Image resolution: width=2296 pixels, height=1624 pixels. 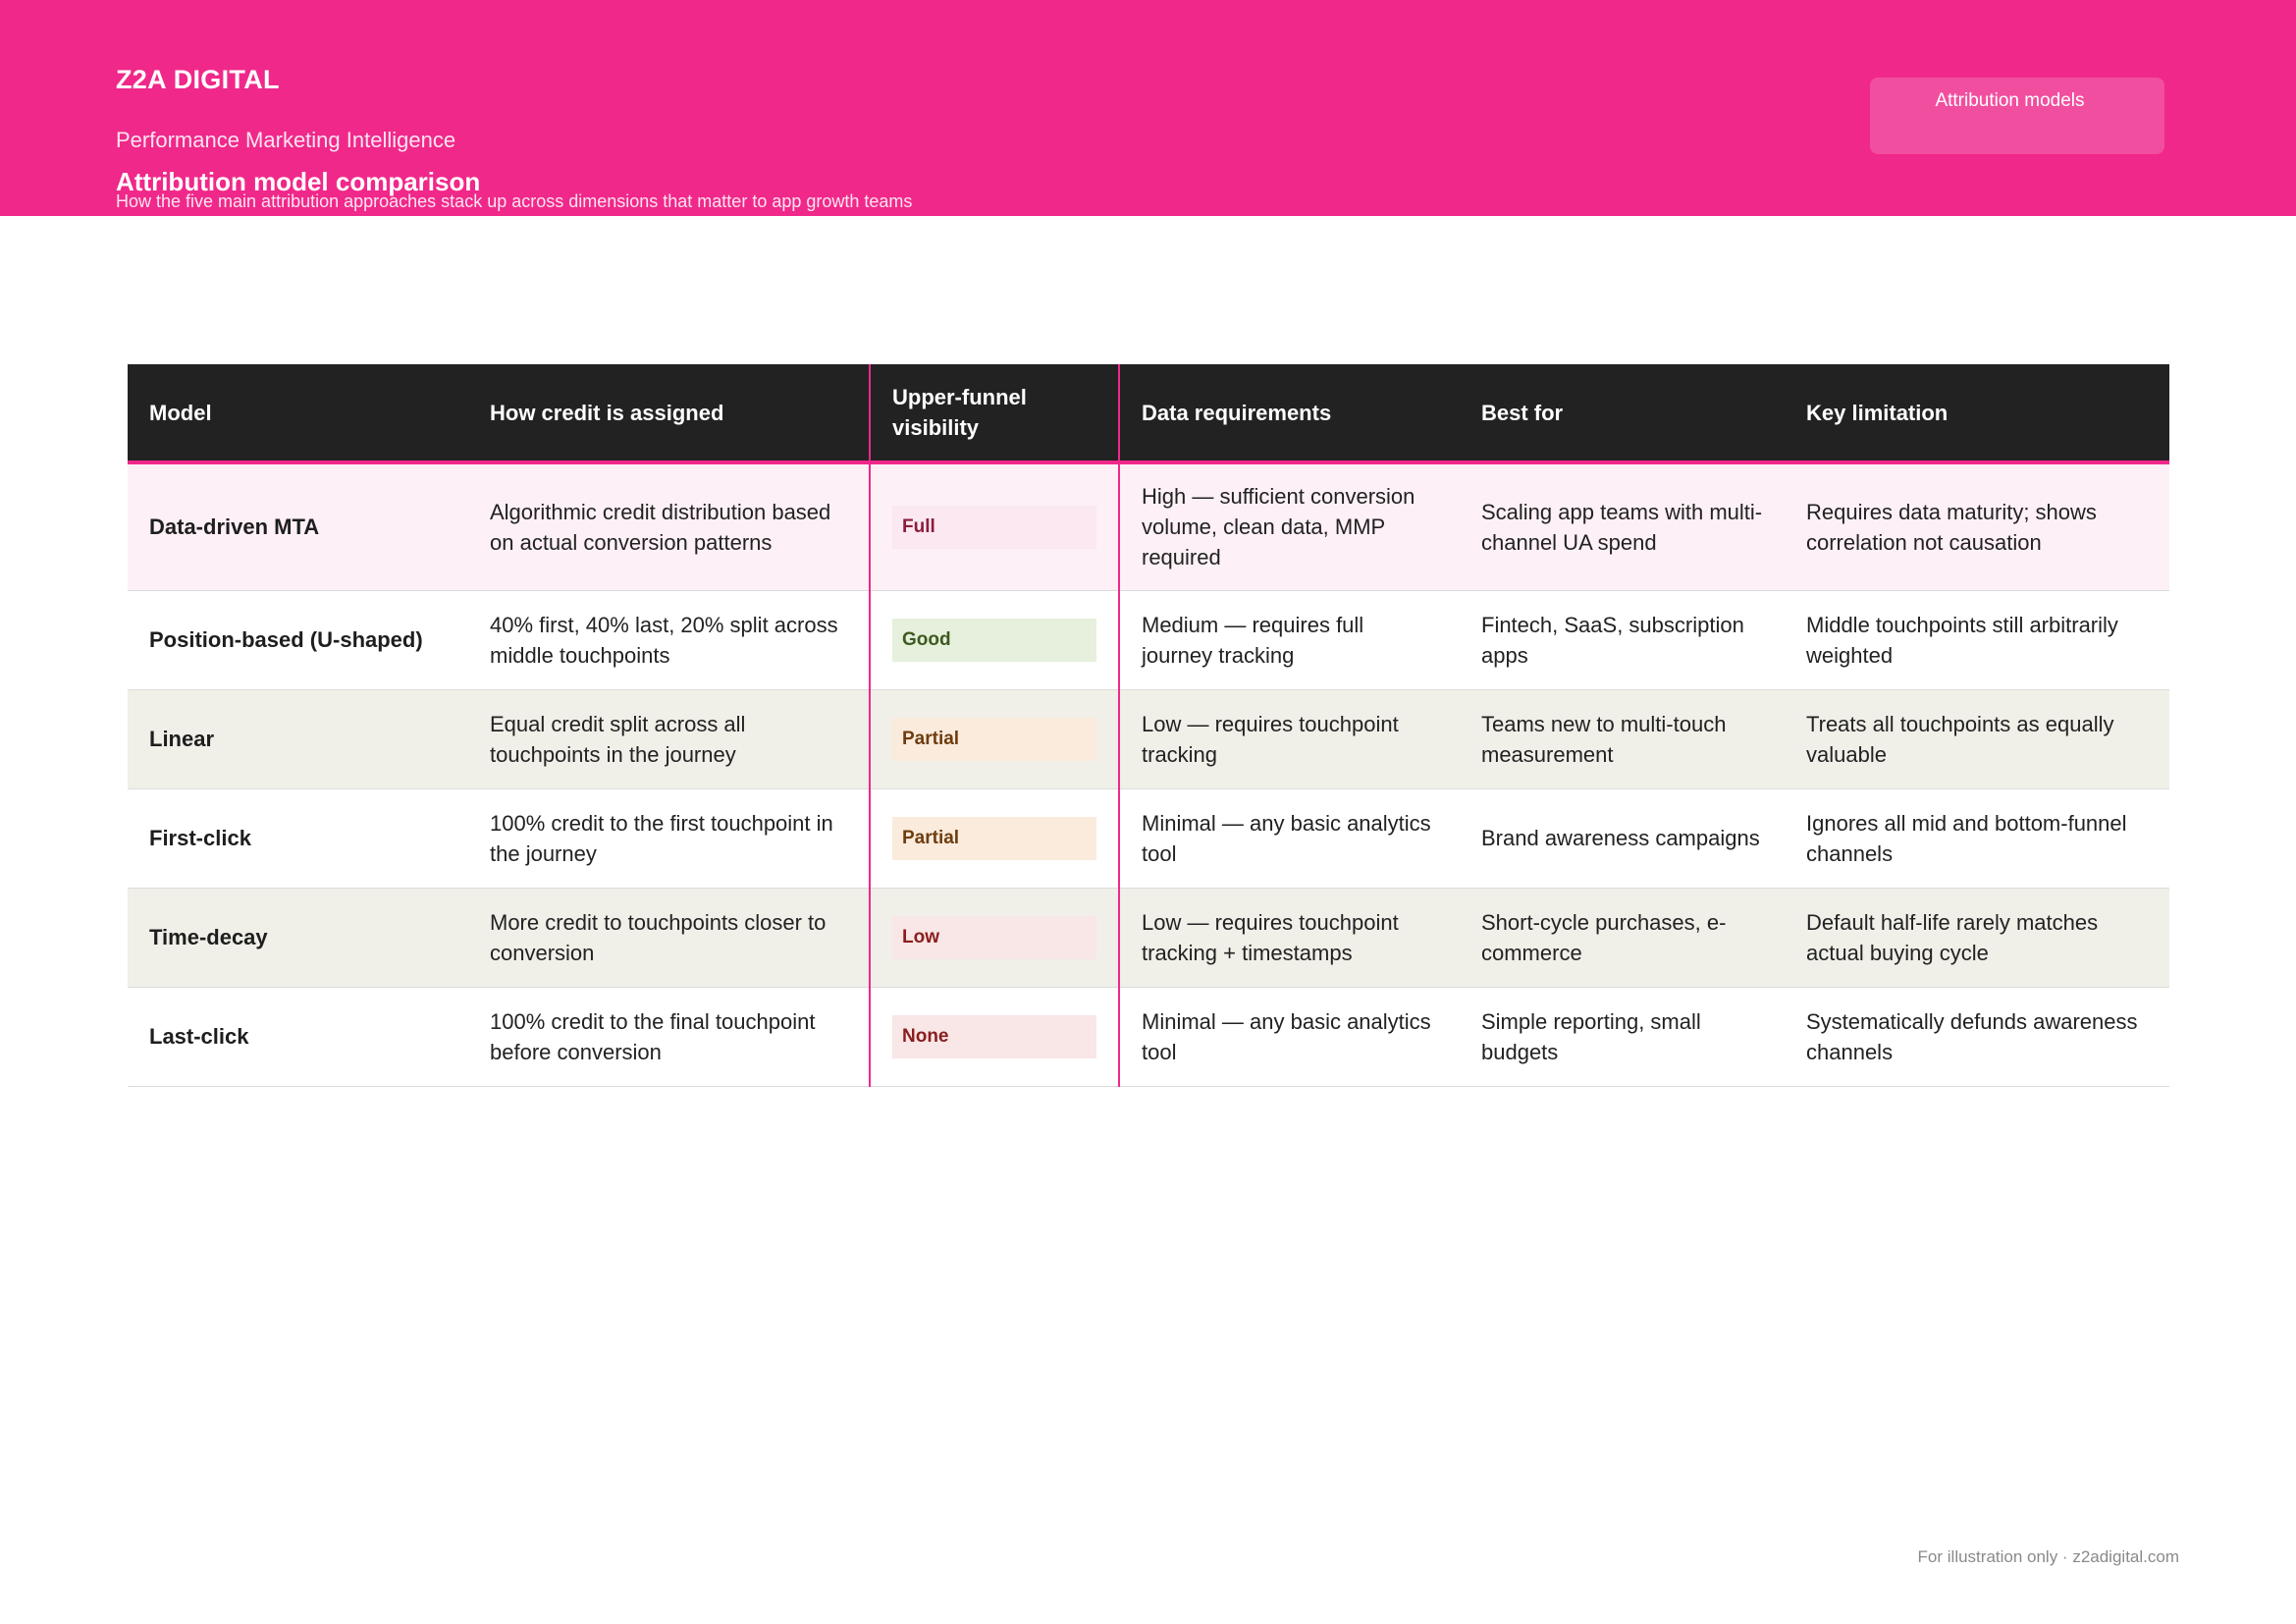 What do you see at coordinates (1290, 414) in the screenshot?
I see `column-header-data-requirements: Data requirements` at bounding box center [1290, 414].